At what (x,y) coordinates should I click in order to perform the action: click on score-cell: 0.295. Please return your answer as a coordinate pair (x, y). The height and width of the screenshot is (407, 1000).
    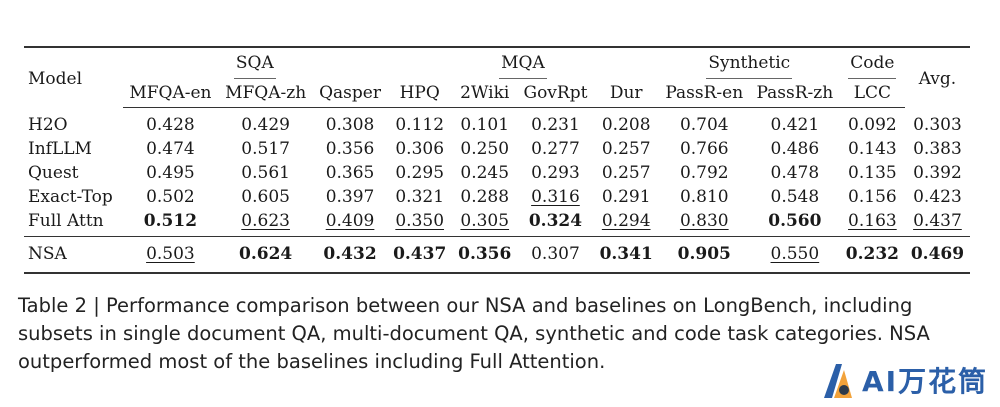
    Looking at the image, I should click on (419, 173).